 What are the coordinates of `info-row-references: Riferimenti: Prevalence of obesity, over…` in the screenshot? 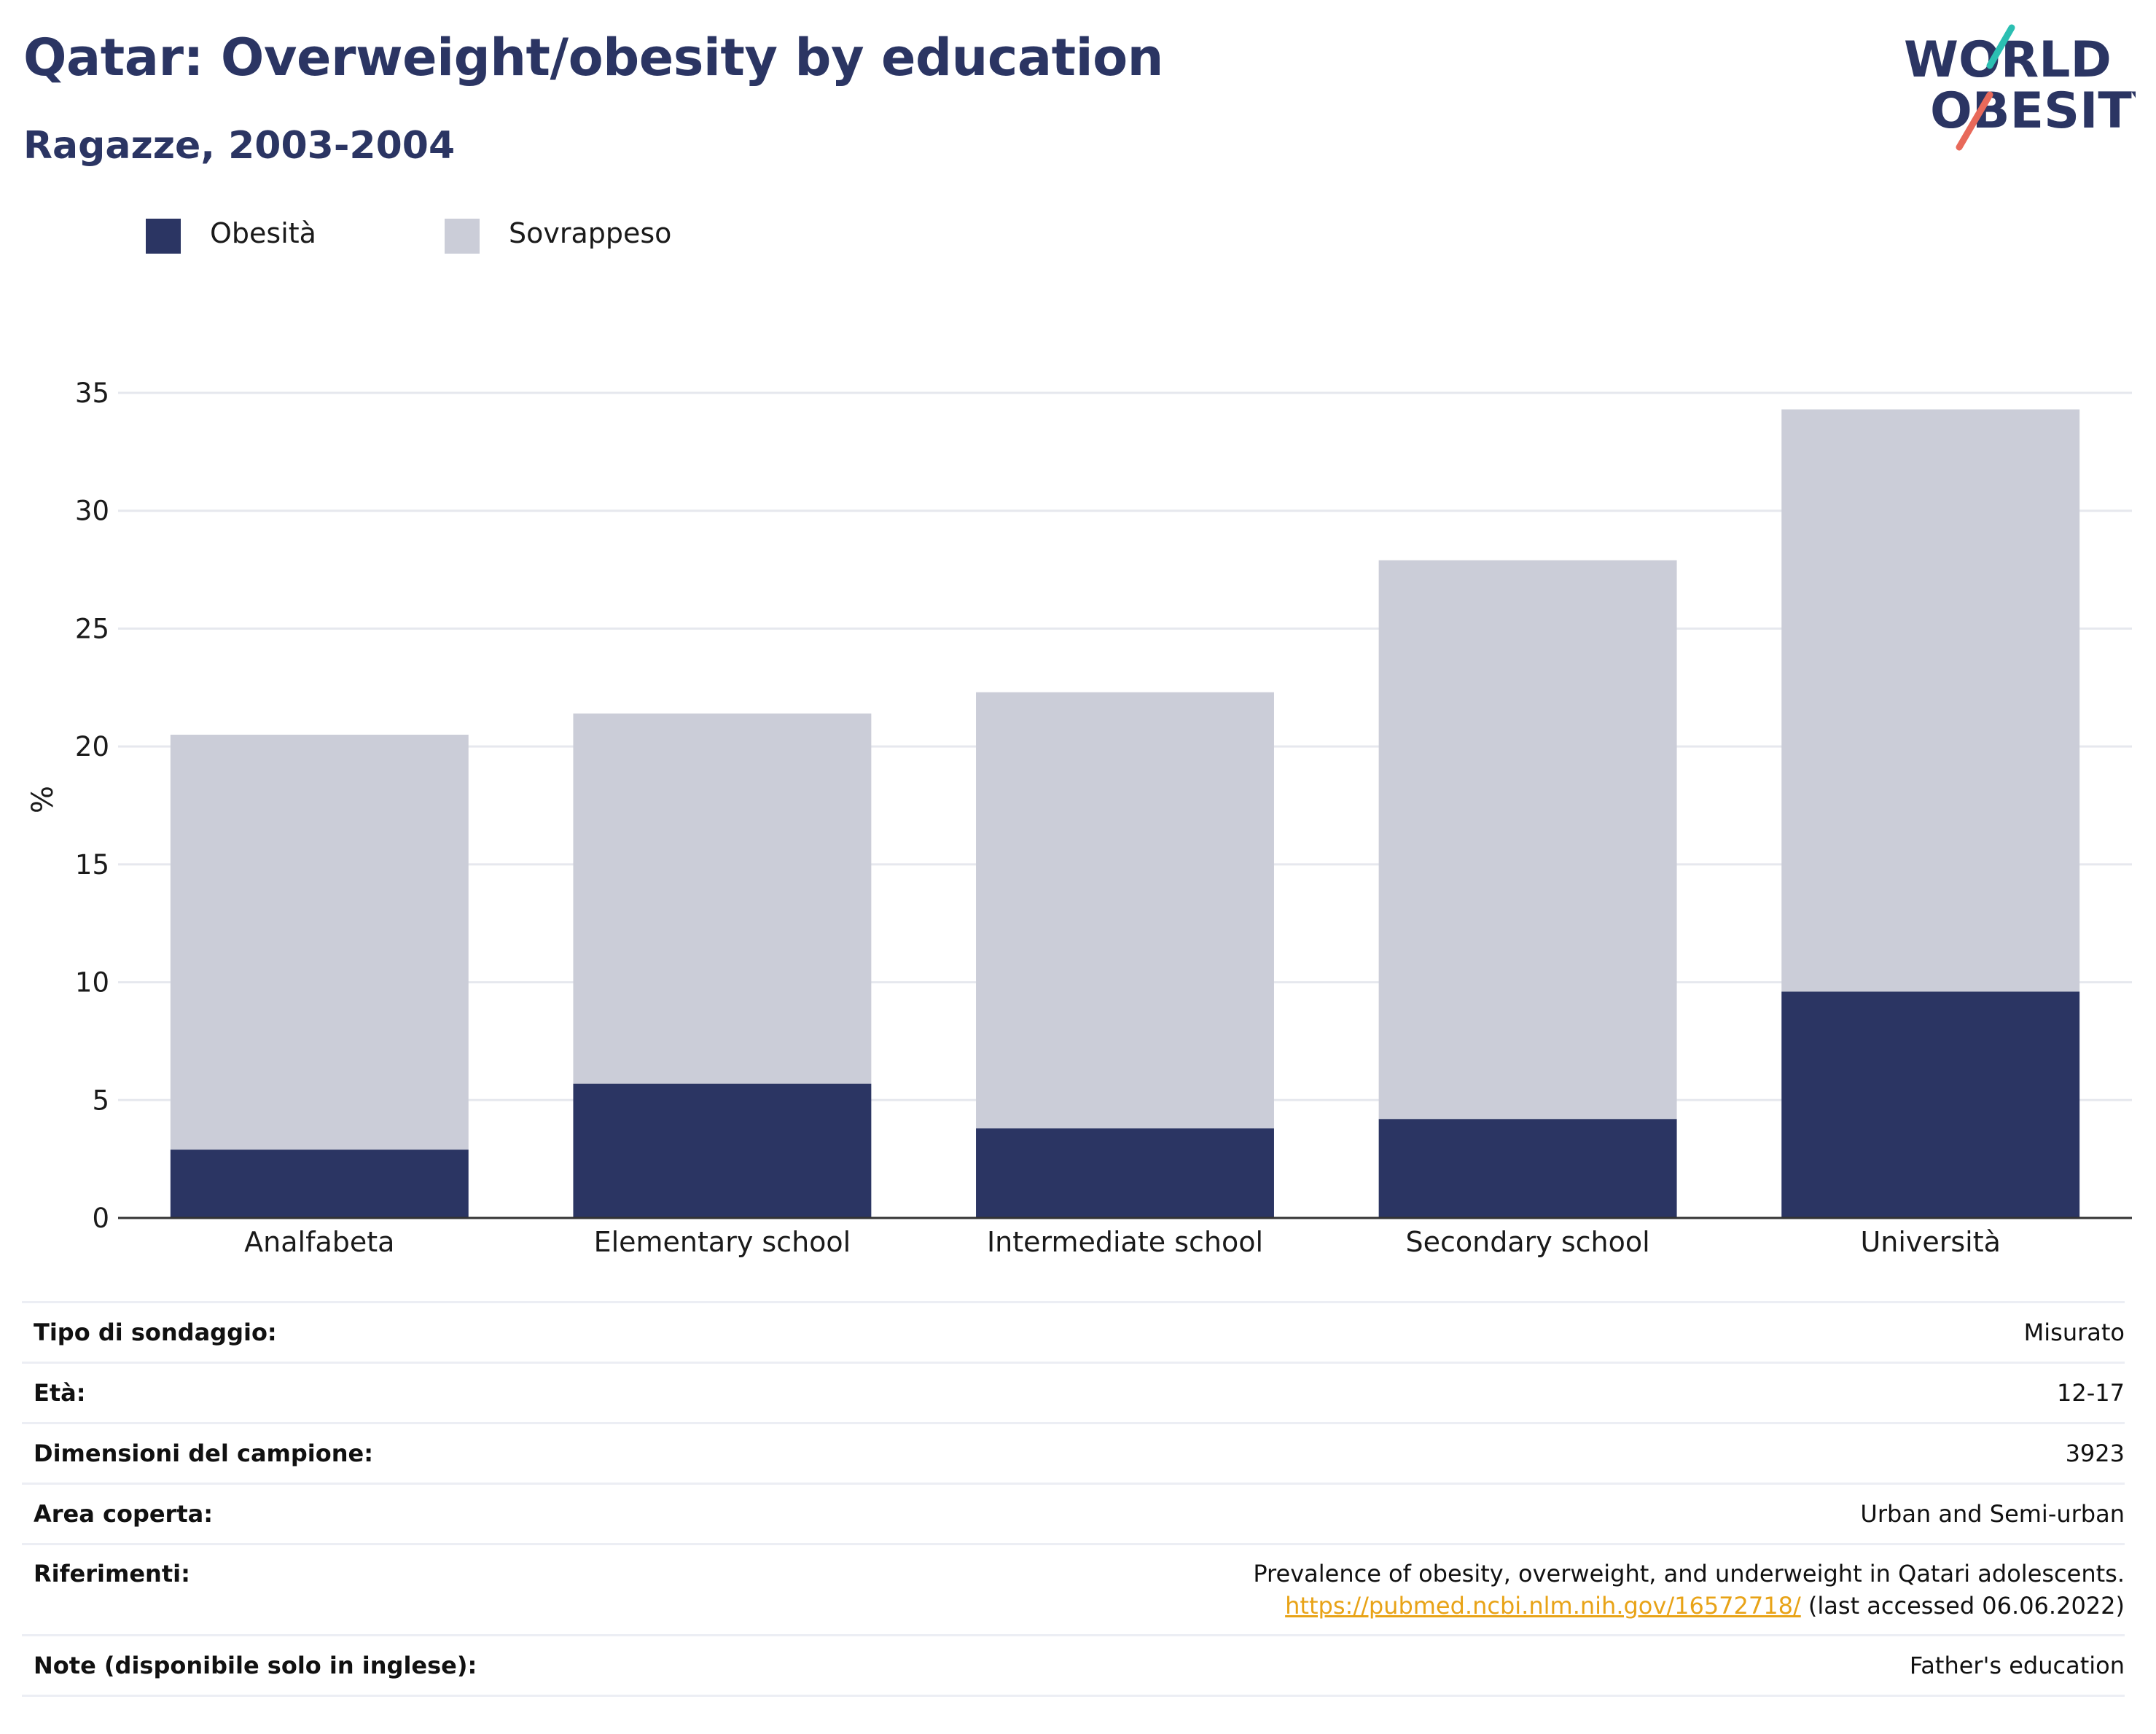 It's located at (1073, 1590).